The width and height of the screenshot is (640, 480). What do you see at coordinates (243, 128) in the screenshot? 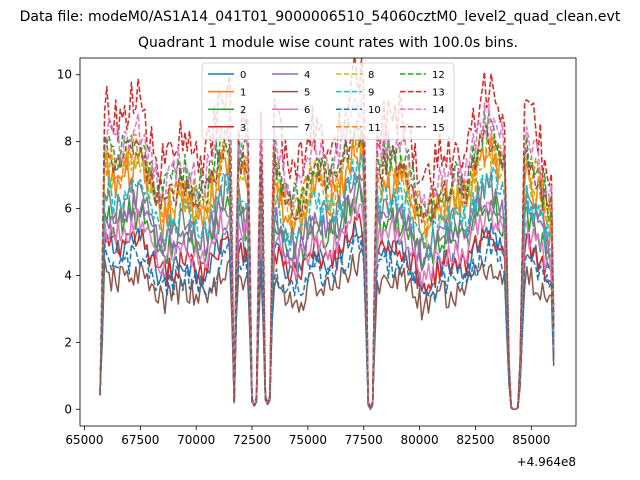
I see `legend-label-3: 3` at bounding box center [243, 128].